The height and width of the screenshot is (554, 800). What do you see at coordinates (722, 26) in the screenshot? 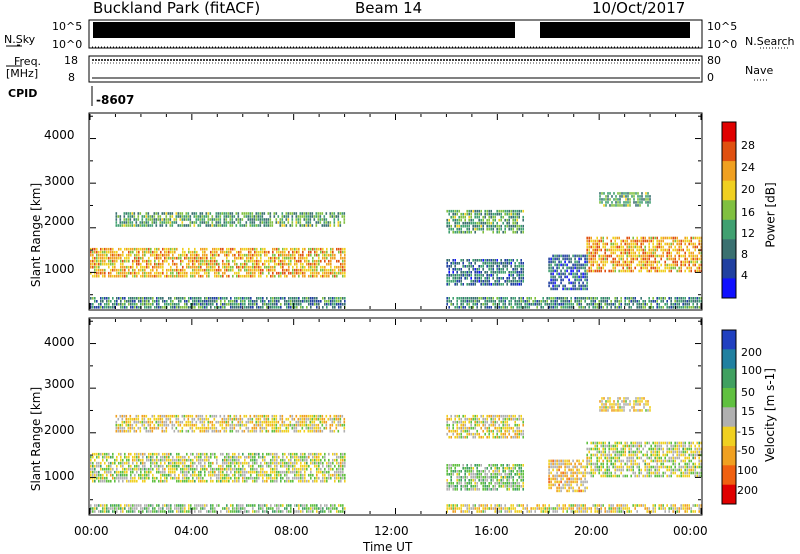
I see `noise-tick-high-right: 10^5` at bounding box center [722, 26].